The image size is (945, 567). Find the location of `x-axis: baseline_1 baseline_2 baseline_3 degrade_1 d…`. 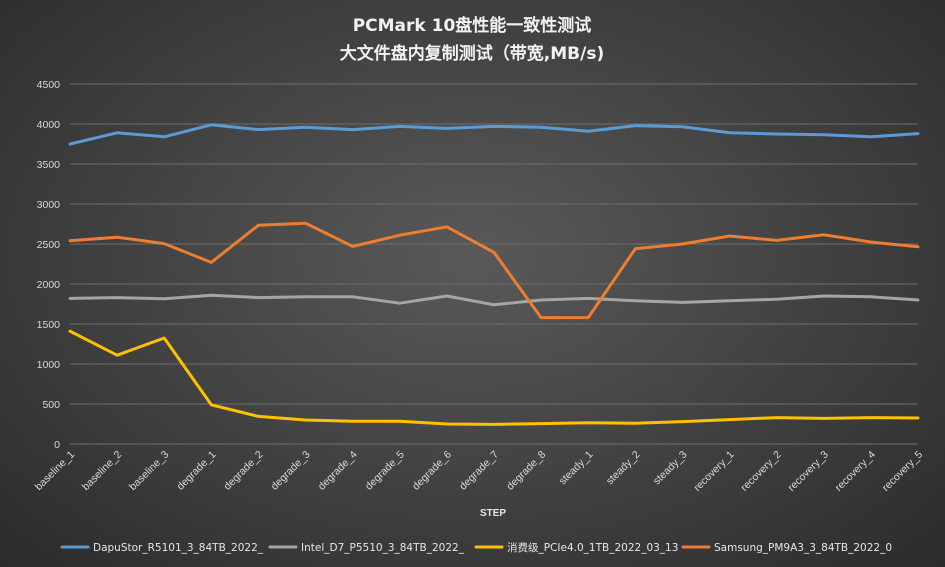

x-axis: baseline_1 baseline_2 baseline_3 degrade_1 d… is located at coordinates (479, 471).